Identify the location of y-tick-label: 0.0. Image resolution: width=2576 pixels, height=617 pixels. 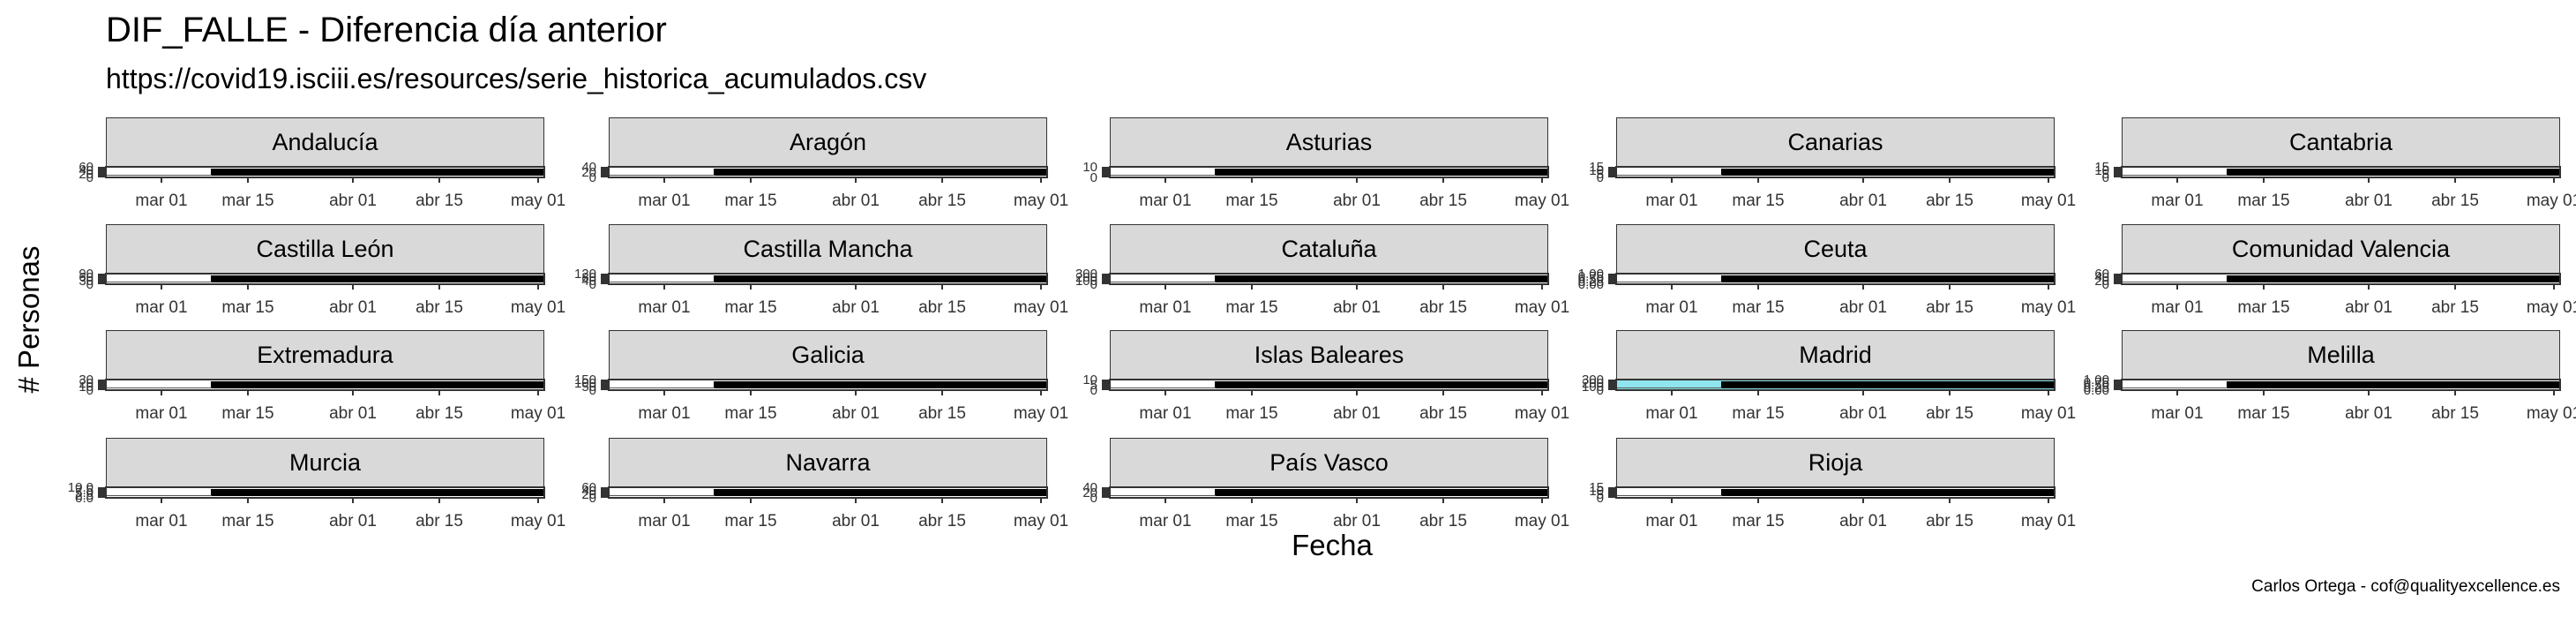
(84, 499).